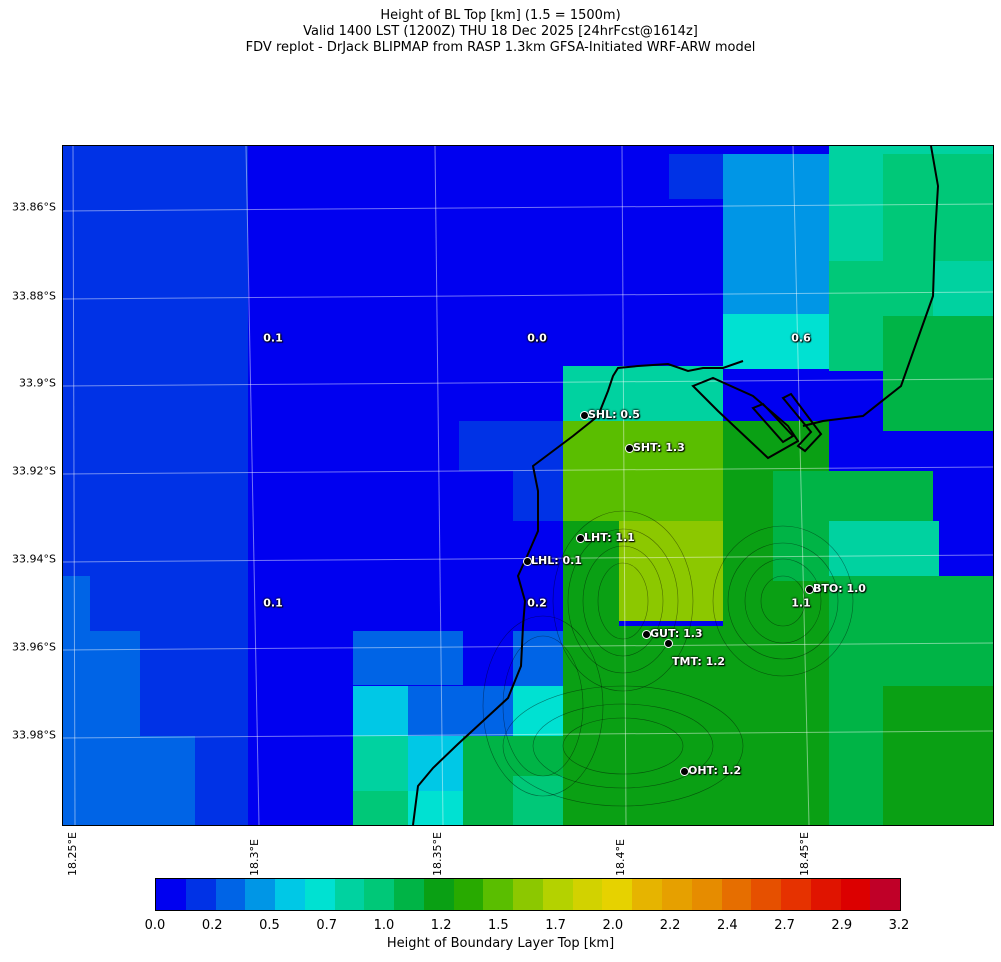 This screenshot has height=962, width=1001. What do you see at coordinates (804, 854) in the screenshot?
I see `lon-label-18.45: 18.45°E` at bounding box center [804, 854].